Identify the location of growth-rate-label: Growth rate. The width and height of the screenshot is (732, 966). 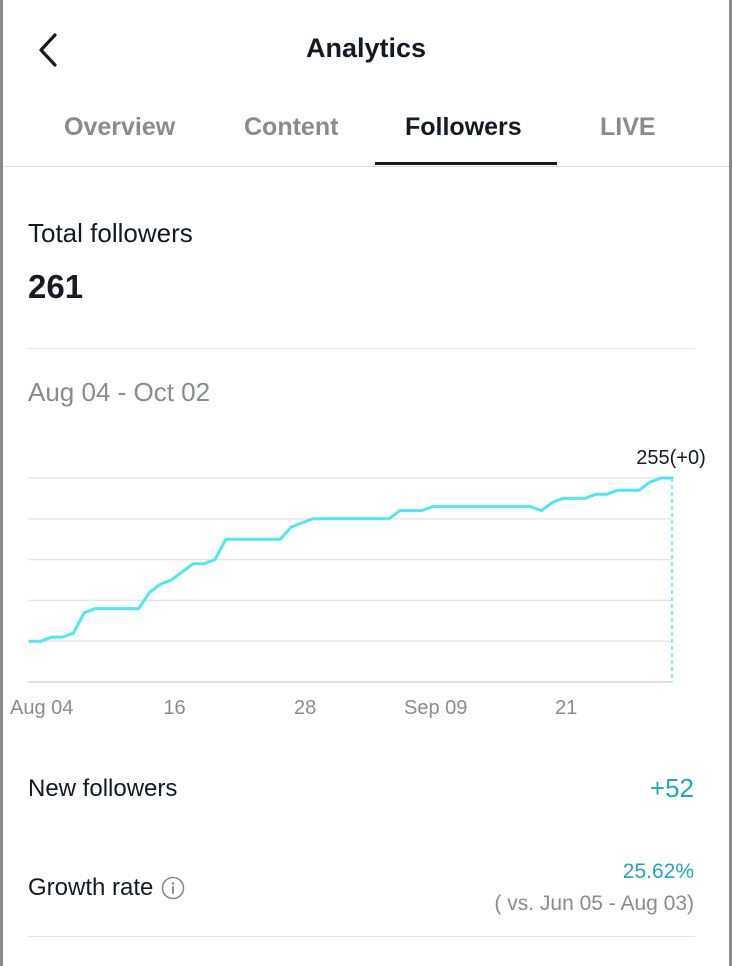
(91, 887).